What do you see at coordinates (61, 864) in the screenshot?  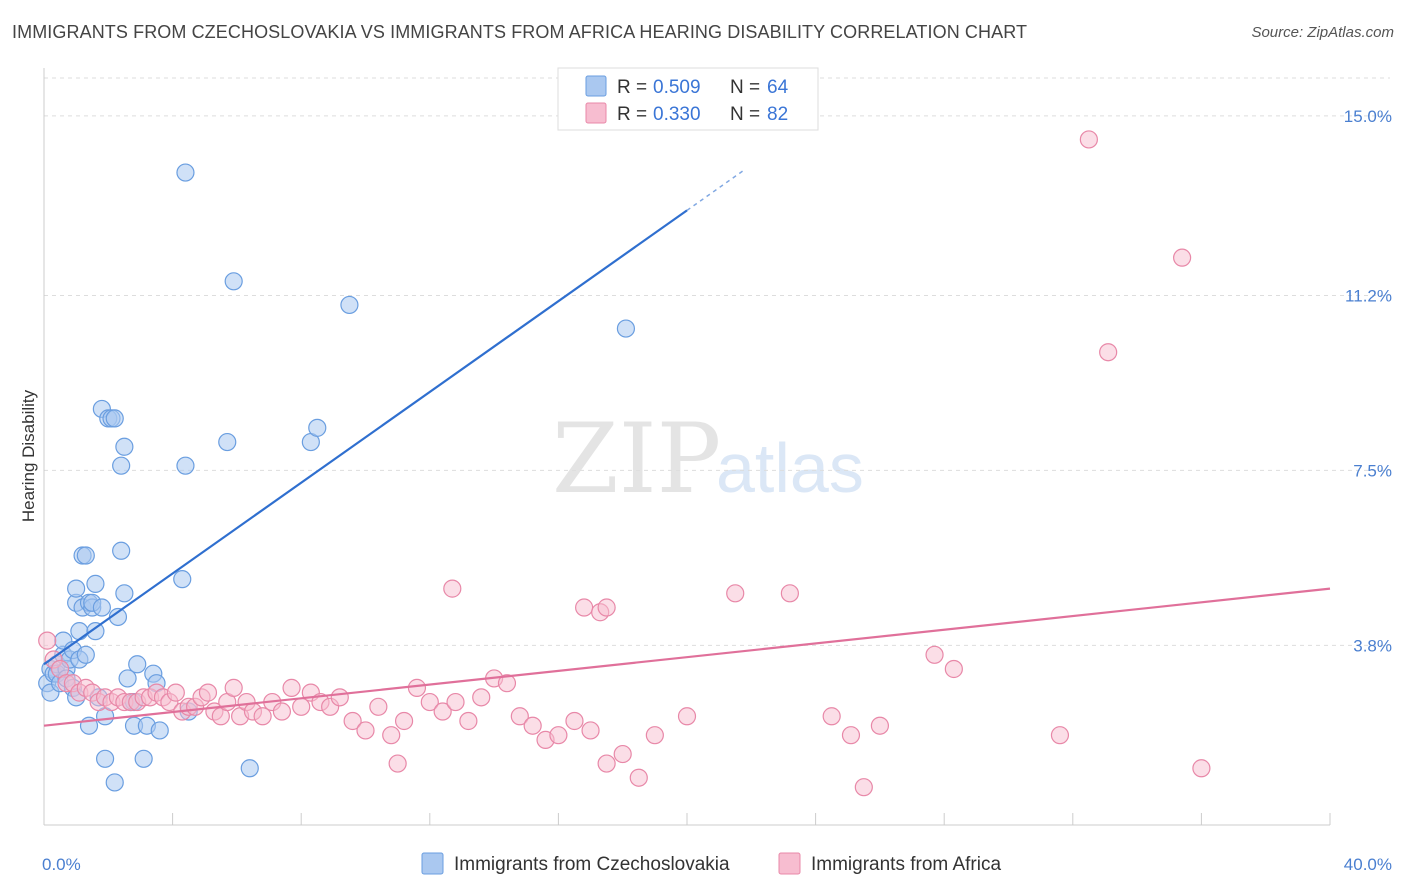 I see `x-tick-label: 0.0%` at bounding box center [61, 864].